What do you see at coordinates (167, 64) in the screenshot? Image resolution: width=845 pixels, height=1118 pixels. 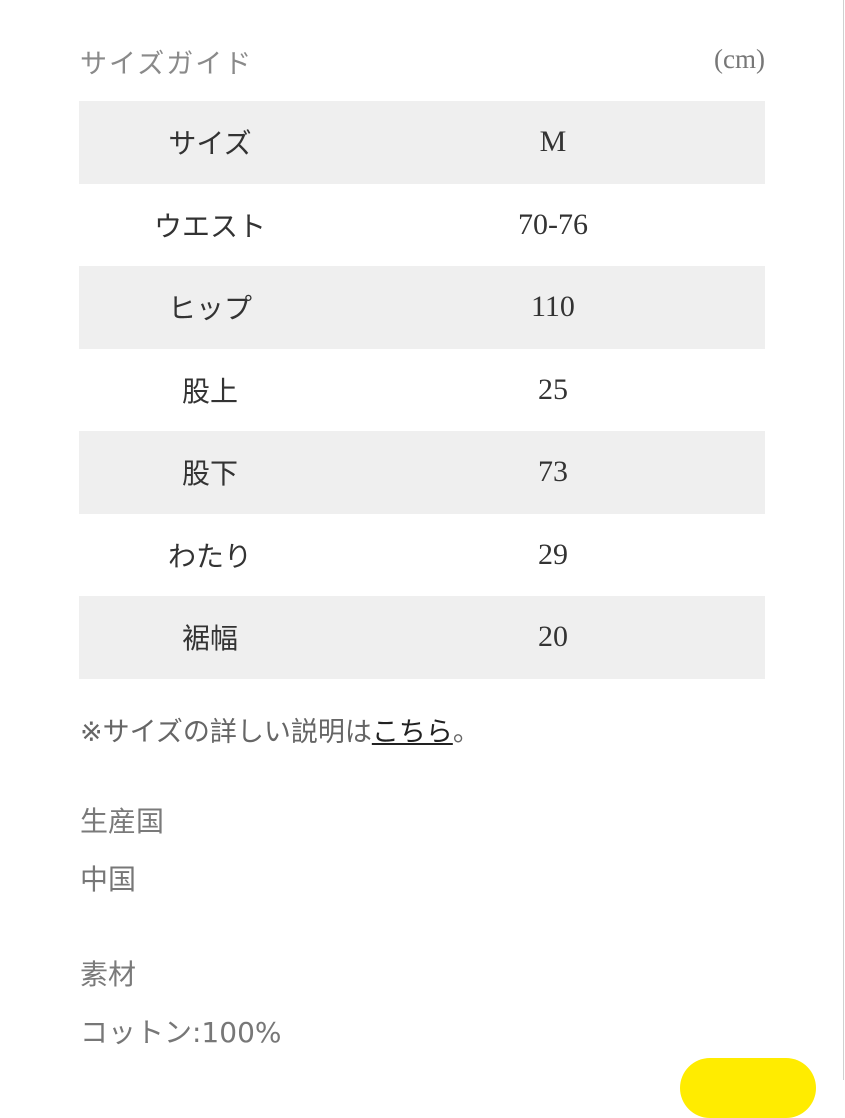 I see `size-guide-title: サイズガイド` at bounding box center [167, 64].